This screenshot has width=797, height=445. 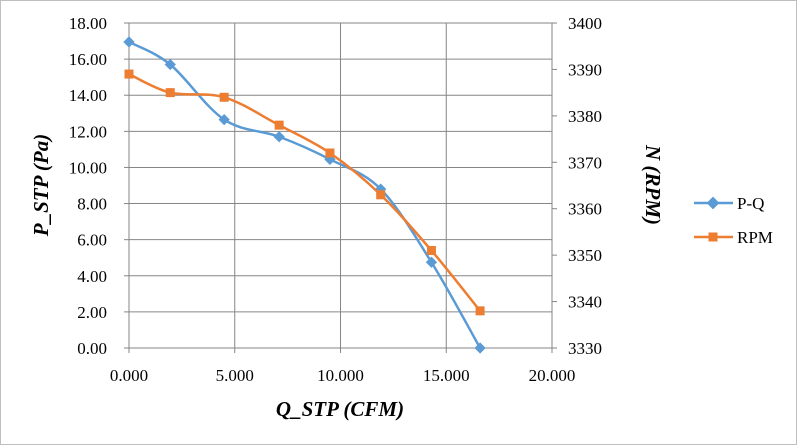 I want to click on x-tick-label: 10.000, so click(x=340, y=375).